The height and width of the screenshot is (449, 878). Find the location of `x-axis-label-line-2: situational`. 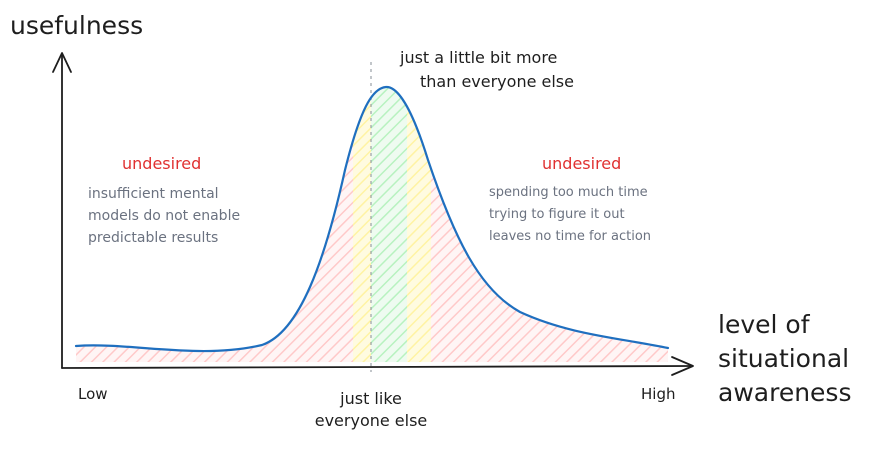

x-axis-label-line-2: situational is located at coordinates (783, 358).